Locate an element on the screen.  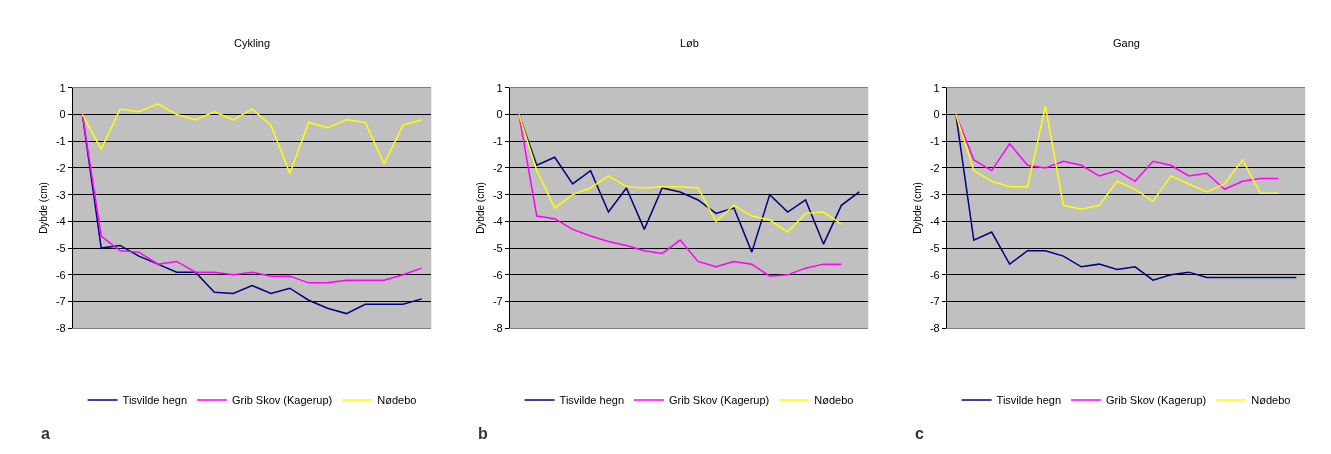
chart-title: Gang is located at coordinates (1126, 43).